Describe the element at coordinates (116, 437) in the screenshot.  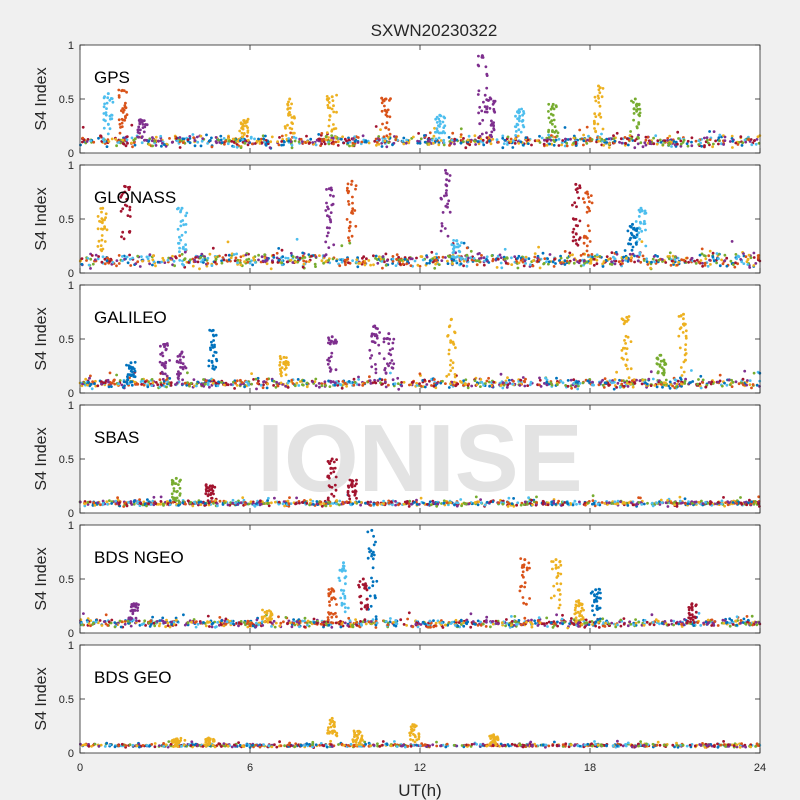
I see `panel-title: SBAS` at that location.